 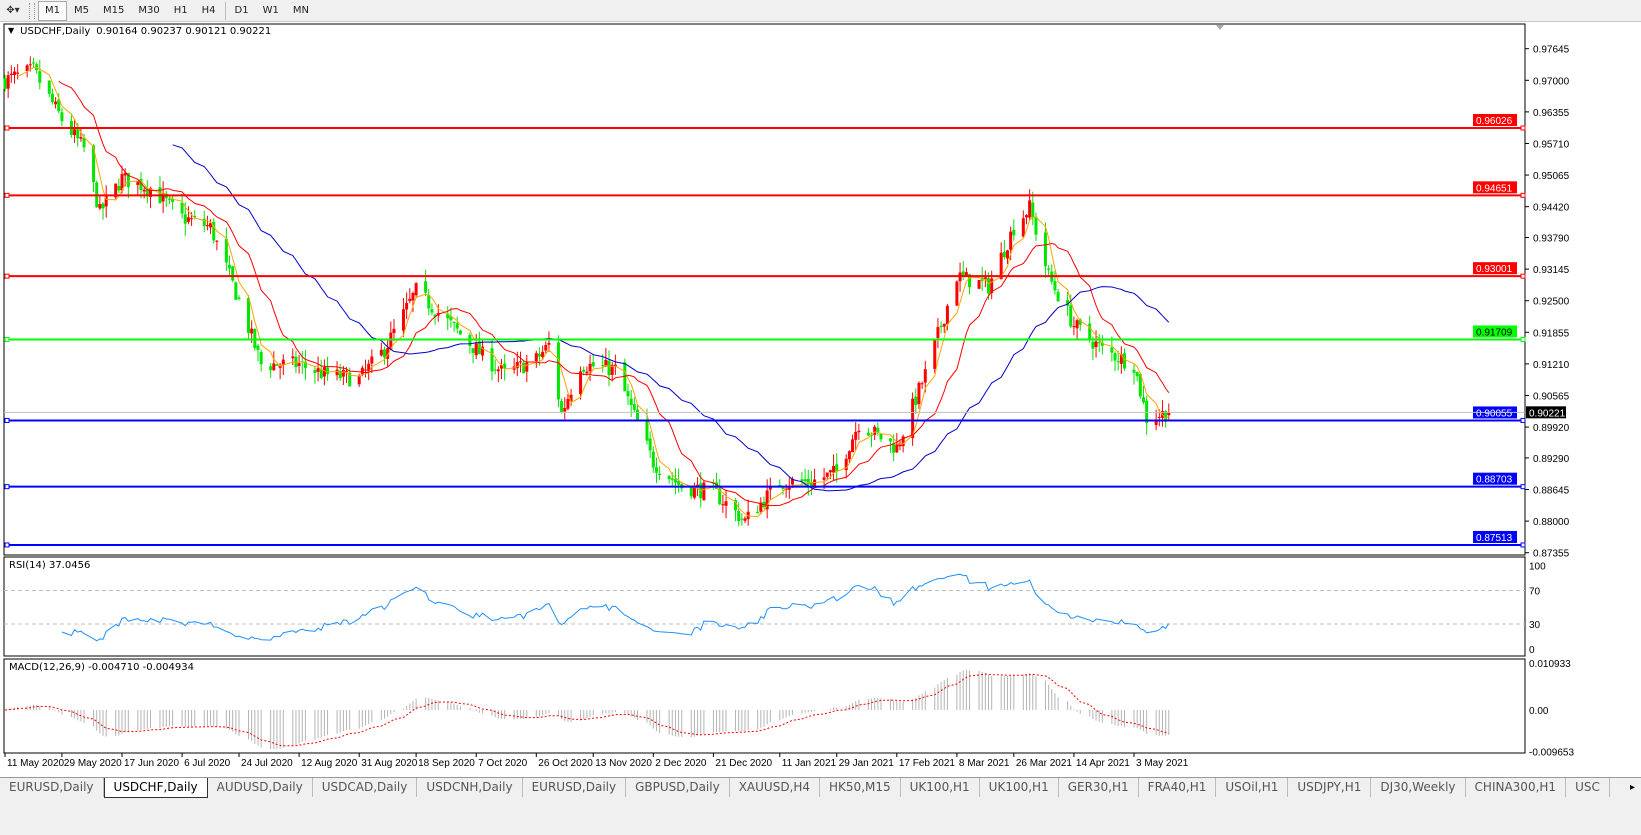 What do you see at coordinates (300, 10) in the screenshot?
I see `timeframe-mn-button: MN` at bounding box center [300, 10].